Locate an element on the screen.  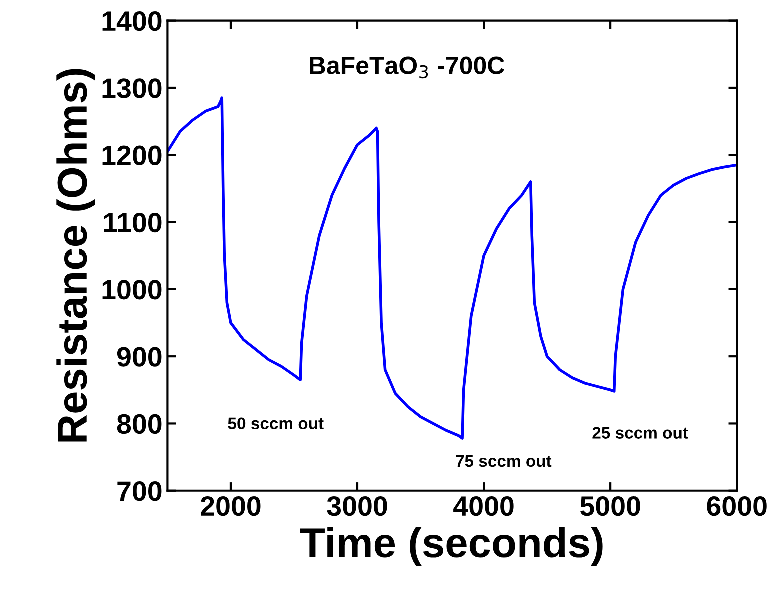
y-tick-label: 1100 is located at coordinates (133, 222).